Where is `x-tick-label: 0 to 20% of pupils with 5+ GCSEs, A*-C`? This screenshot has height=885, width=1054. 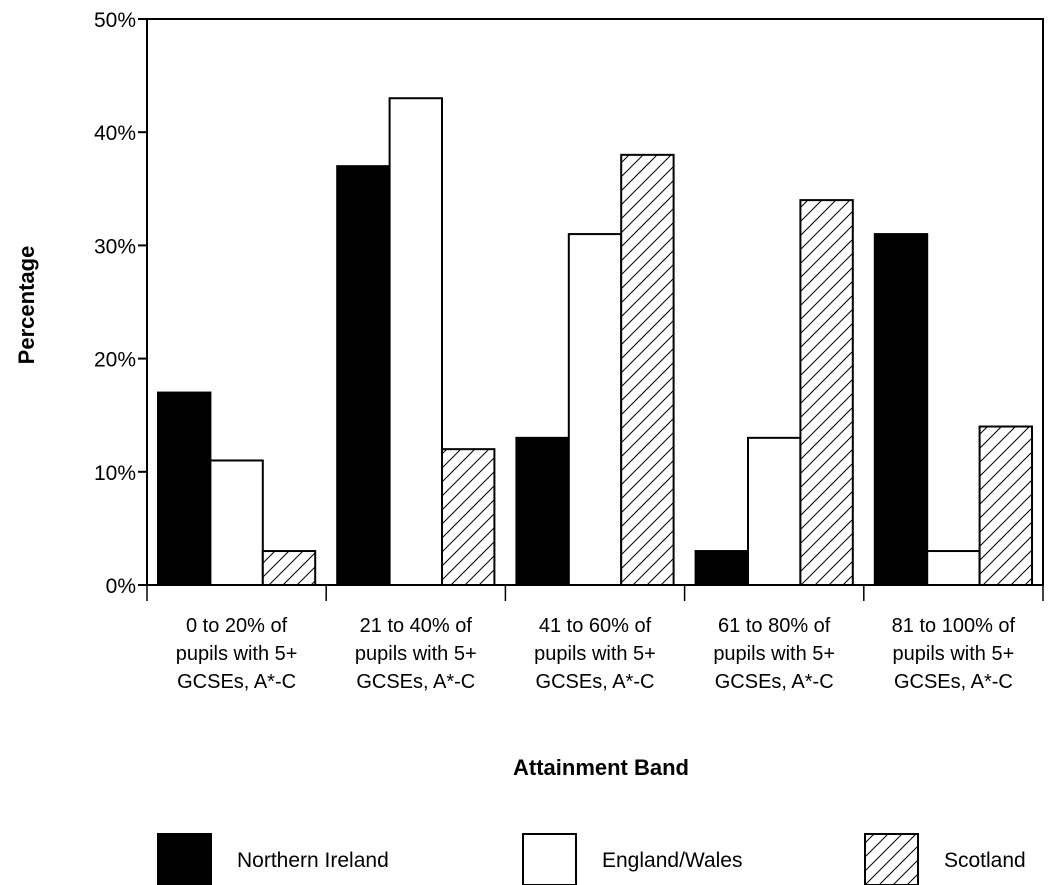 x-tick-label: 0 to 20% of pupils with 5+ GCSEs, A*-C is located at coordinates (237, 654).